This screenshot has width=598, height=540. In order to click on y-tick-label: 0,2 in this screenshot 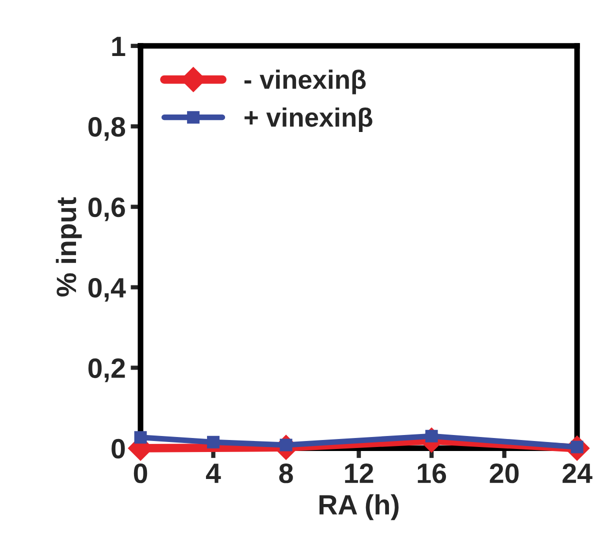, I will do `click(106, 370)`.